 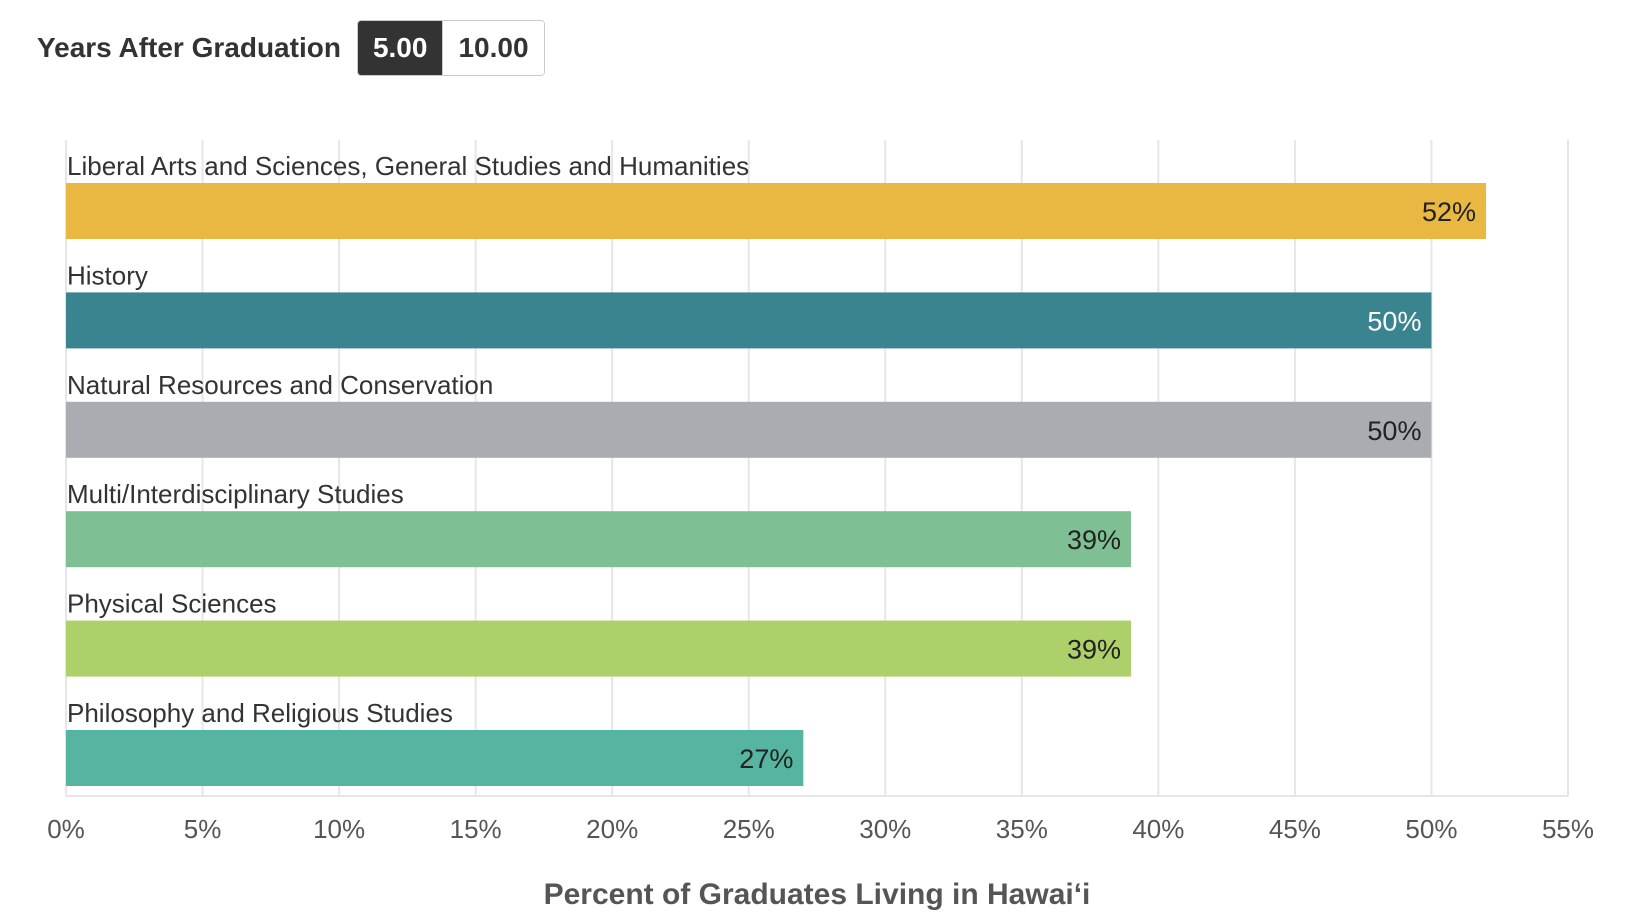 I want to click on category-label: Philosophy and Religious Studies, so click(x=260, y=713).